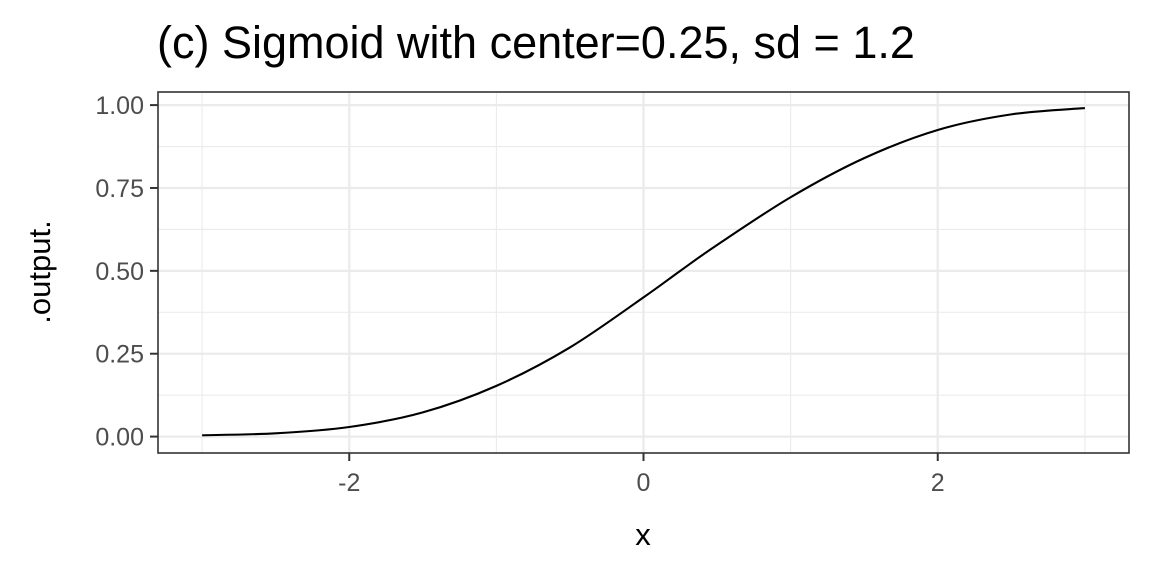 This screenshot has height=576, width=1152. Describe the element at coordinates (119, 106) in the screenshot. I see `y-tick-label-4: 1.00` at that location.